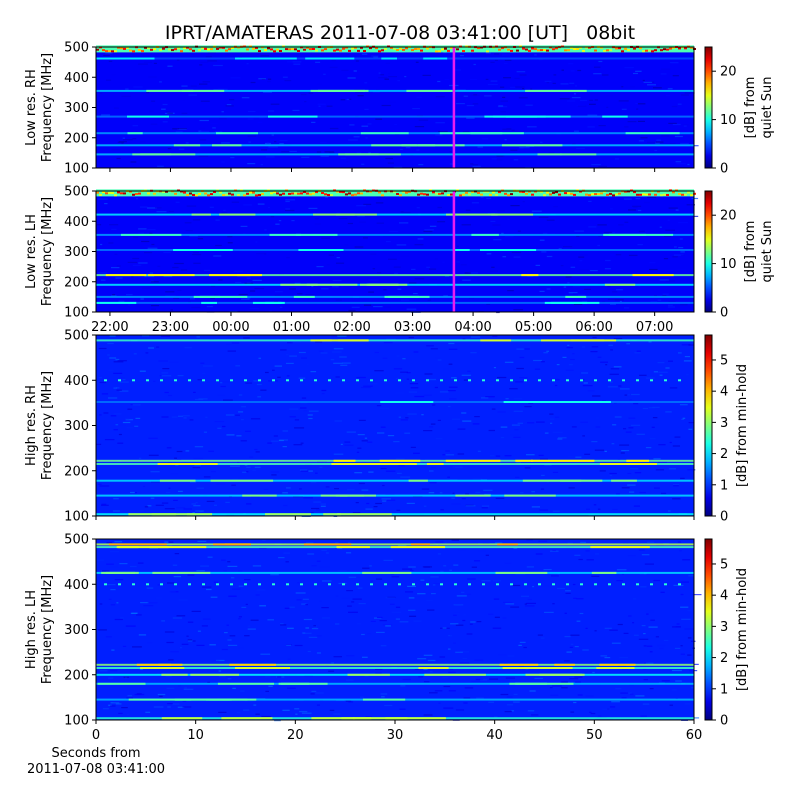 The height and width of the screenshot is (800, 800). I want to click on x-tick-label: 22:00, so click(109, 327).